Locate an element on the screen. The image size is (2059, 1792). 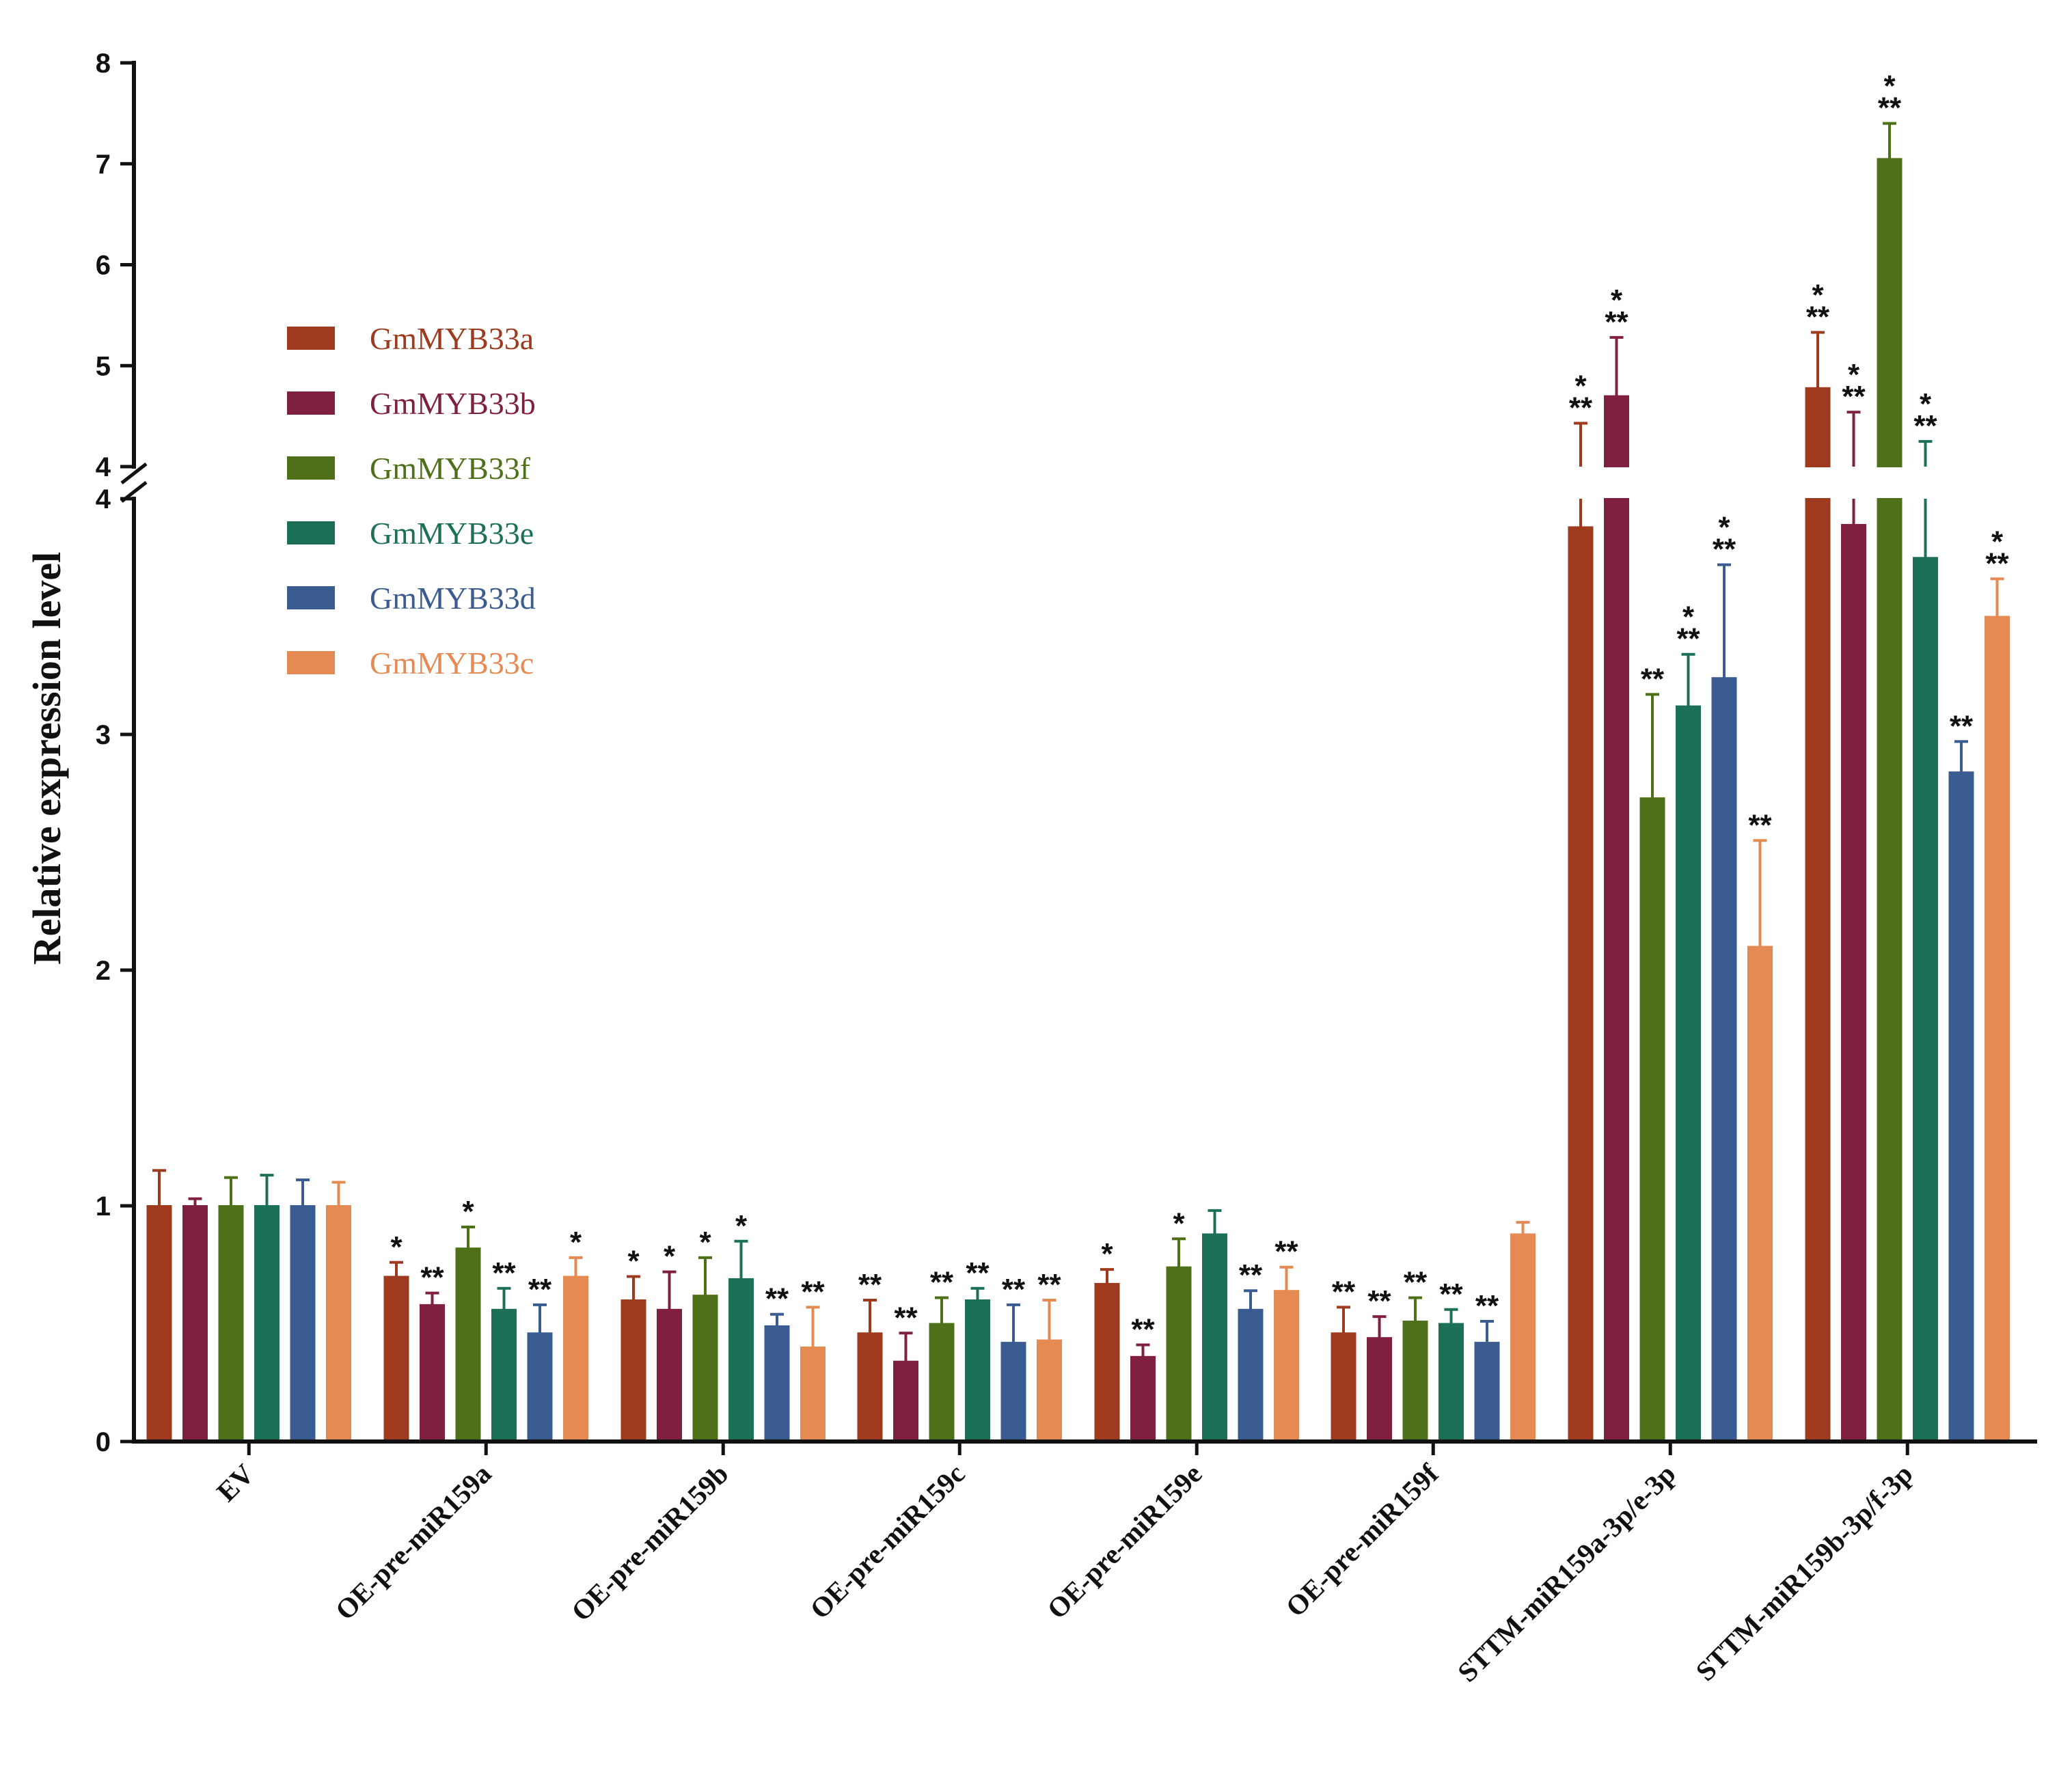
axis-break-mark is located at coordinates (134, 474).